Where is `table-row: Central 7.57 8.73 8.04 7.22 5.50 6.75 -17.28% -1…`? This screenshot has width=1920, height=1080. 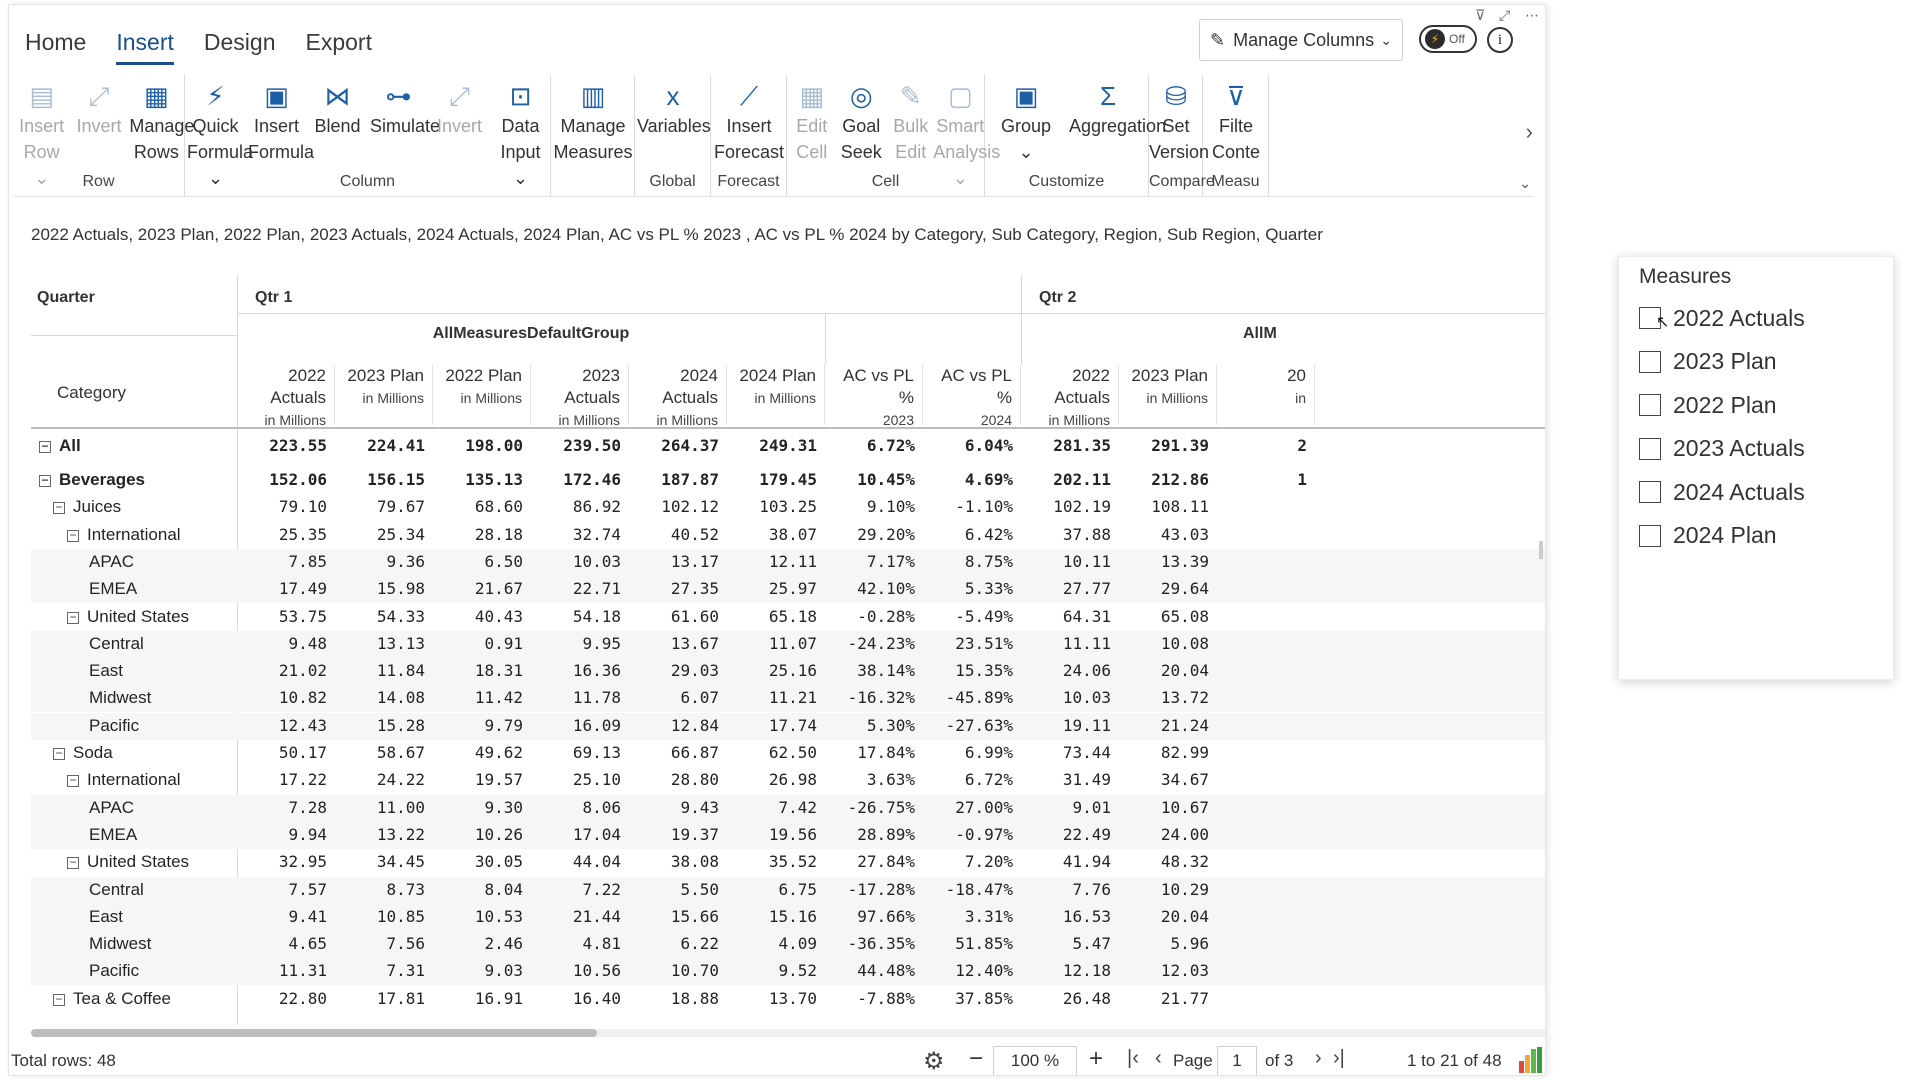
table-row: Central 7.57 8.73 8.04 7.22 5.50 6.75 -17.28% -1… is located at coordinates (788, 890).